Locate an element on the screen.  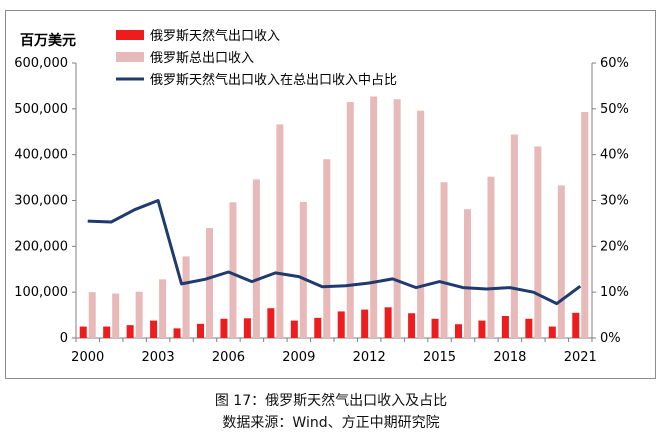
x-tick-label: 2006 is located at coordinates (228, 357).